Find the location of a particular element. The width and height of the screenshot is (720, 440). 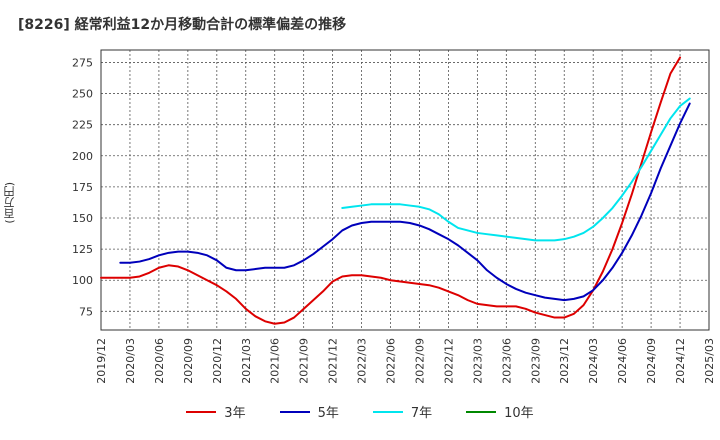

x-tick-label: 2022/06 is located at coordinates (391, 361).